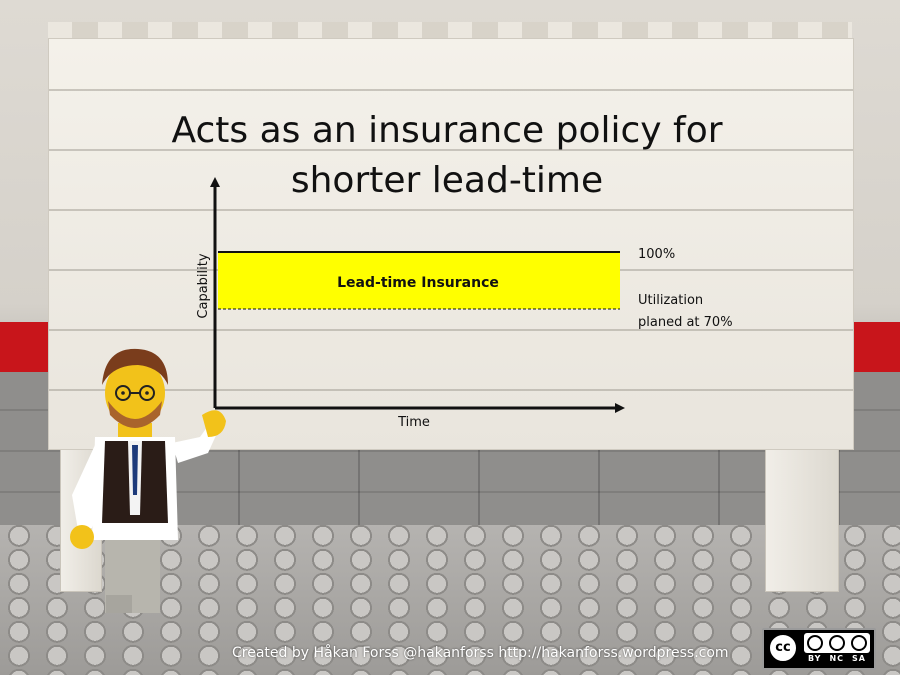 Image resolution: width=900 pixels, height=675 pixels. What do you see at coordinates (656, 254) in the screenshot?
I see `upper-level-label: 100%` at bounding box center [656, 254].